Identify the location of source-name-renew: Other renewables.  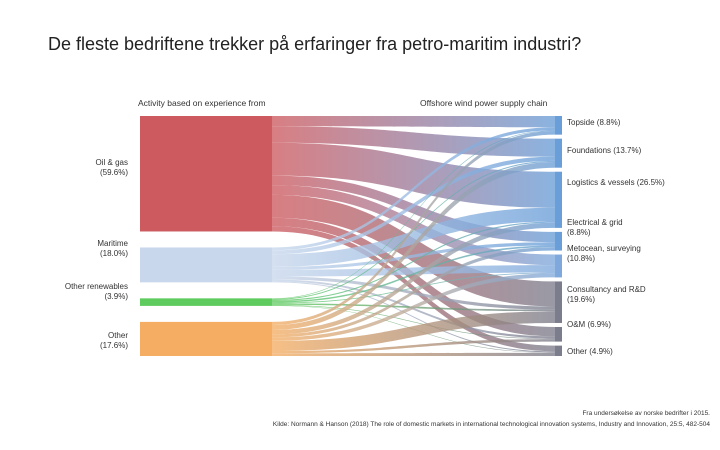
(96, 286).